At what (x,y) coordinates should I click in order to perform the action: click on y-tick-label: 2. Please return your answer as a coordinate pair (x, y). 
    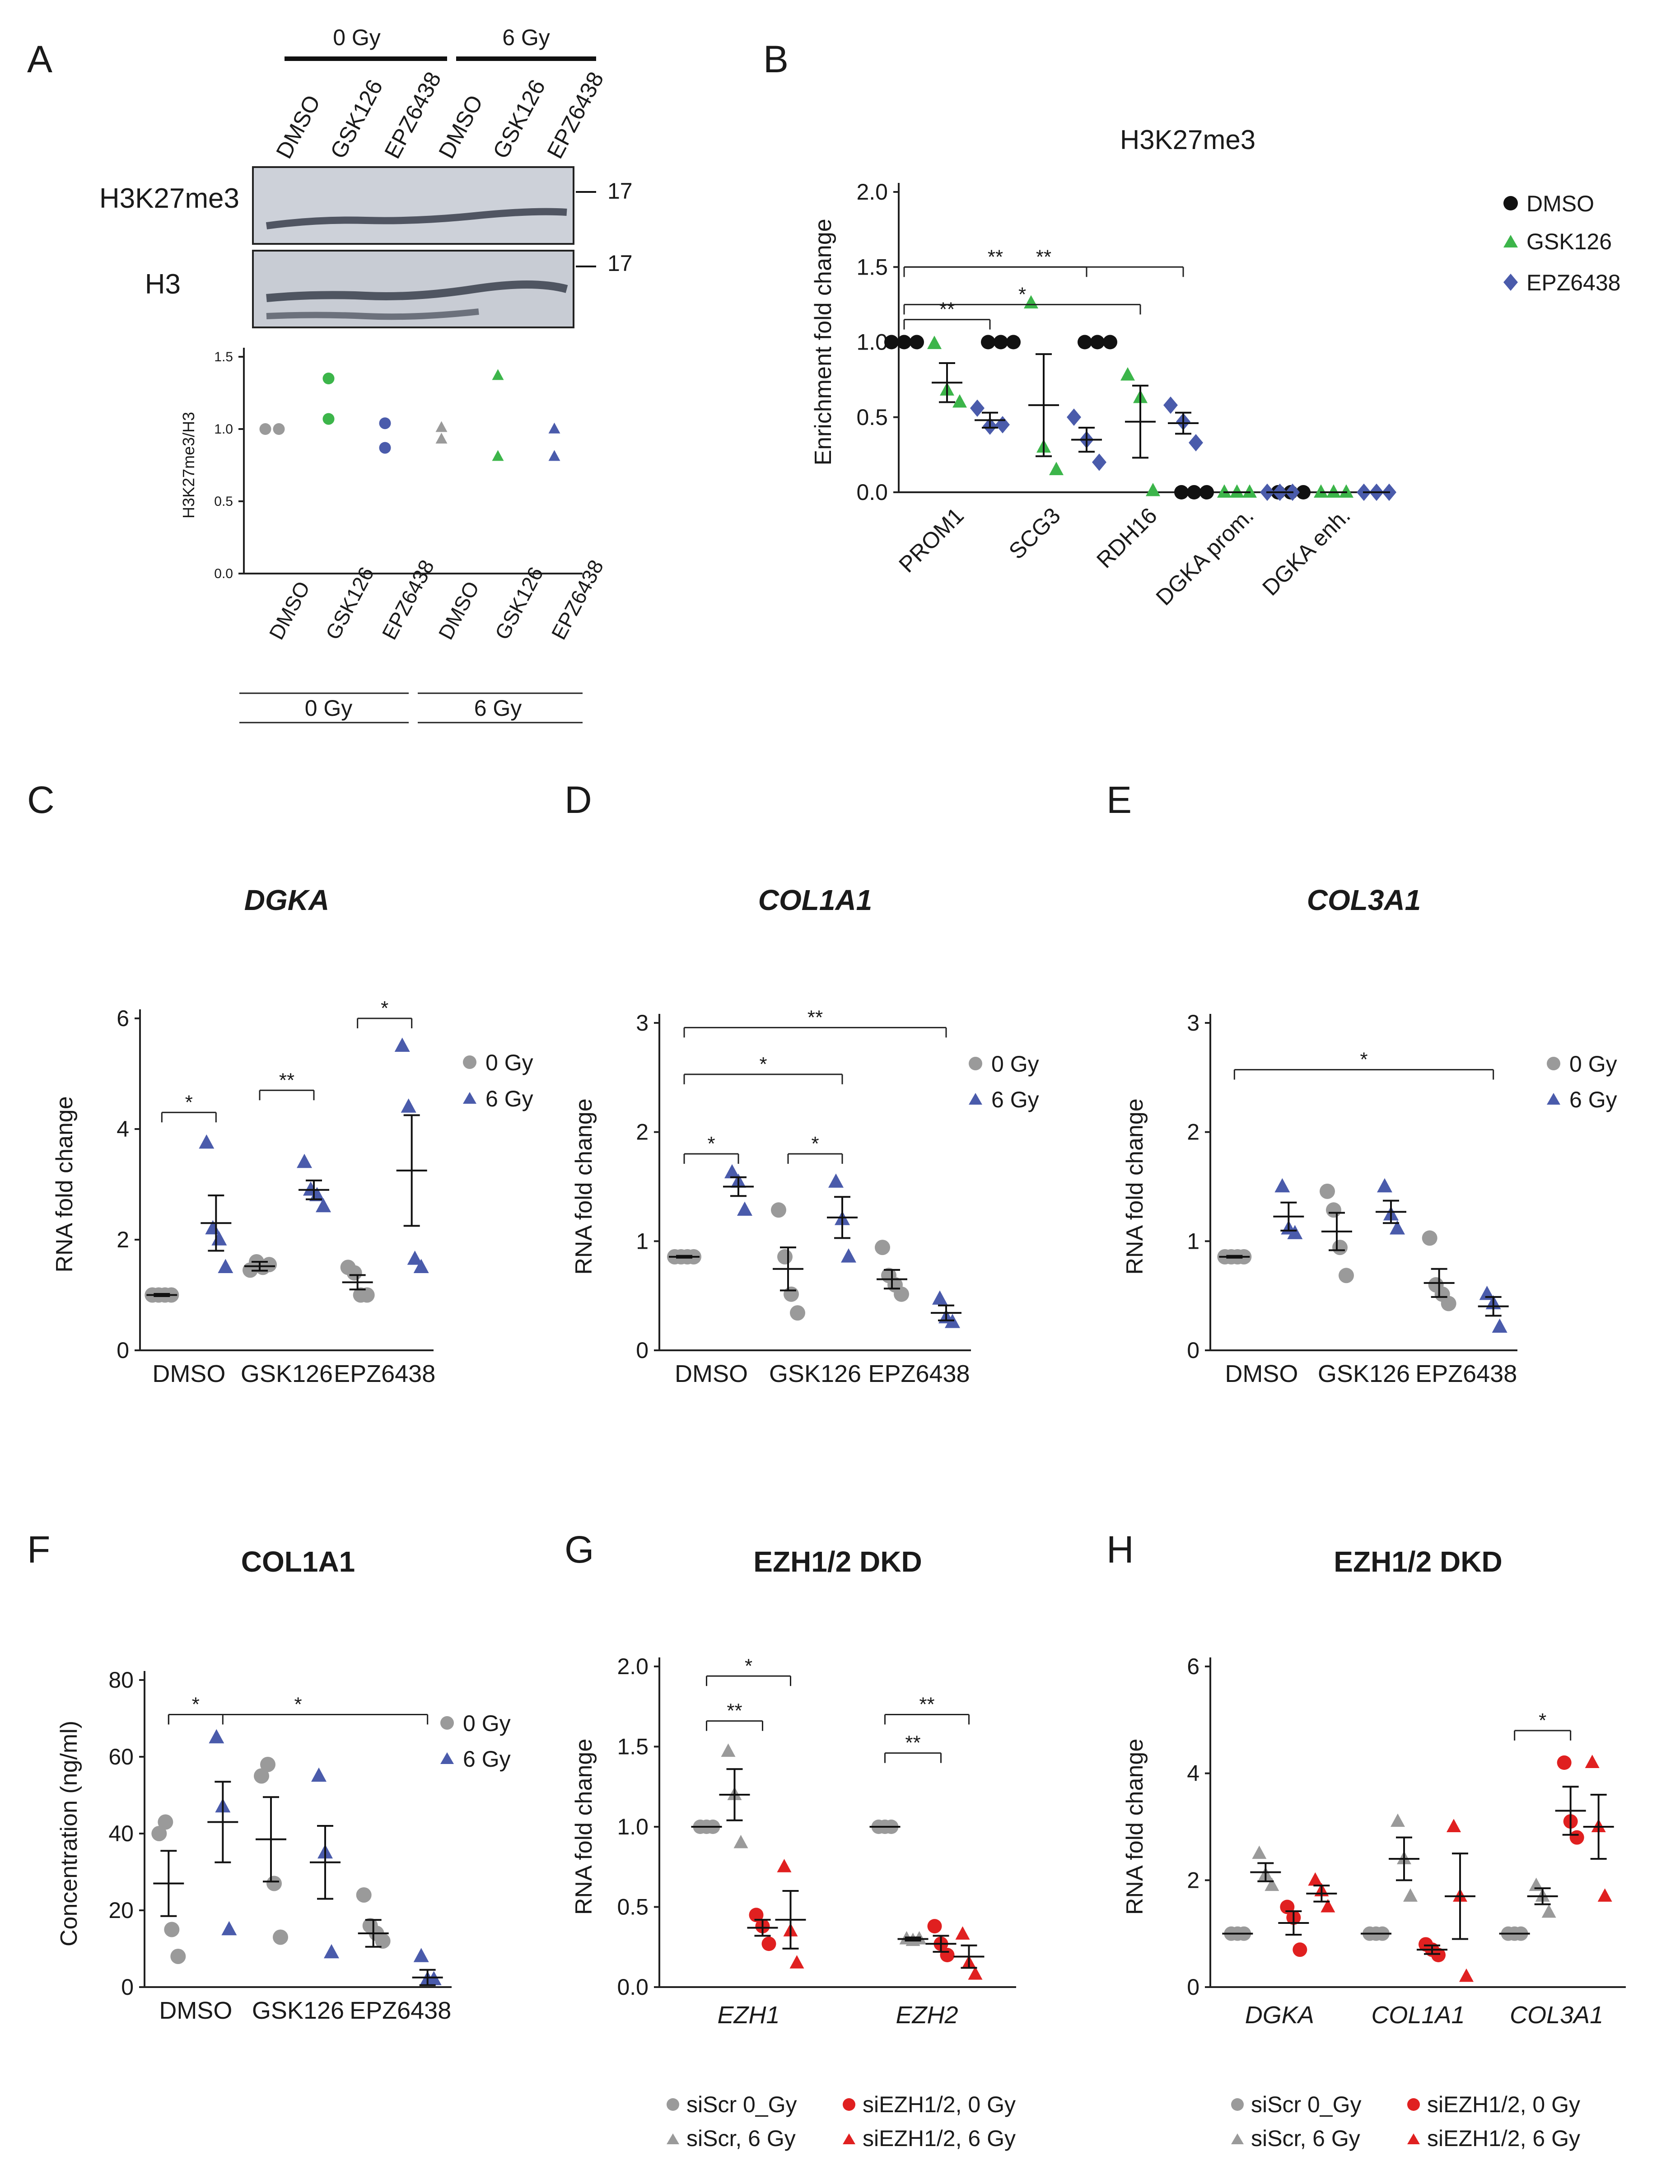
    Looking at the image, I should click on (1193, 1880).